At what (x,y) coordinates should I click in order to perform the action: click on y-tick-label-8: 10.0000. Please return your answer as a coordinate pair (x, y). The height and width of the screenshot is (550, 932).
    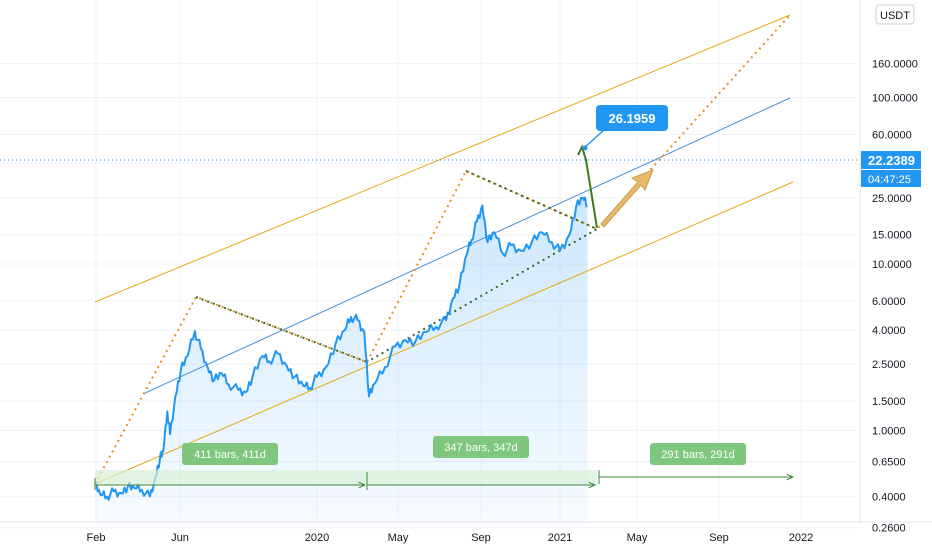
    Looking at the image, I should click on (892, 265).